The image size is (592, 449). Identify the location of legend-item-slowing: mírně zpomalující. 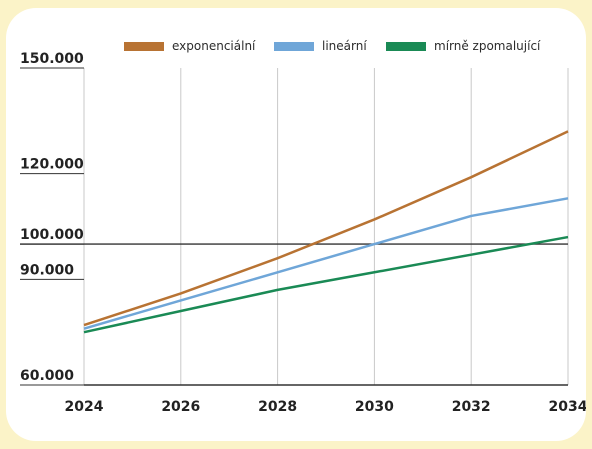
(463, 46).